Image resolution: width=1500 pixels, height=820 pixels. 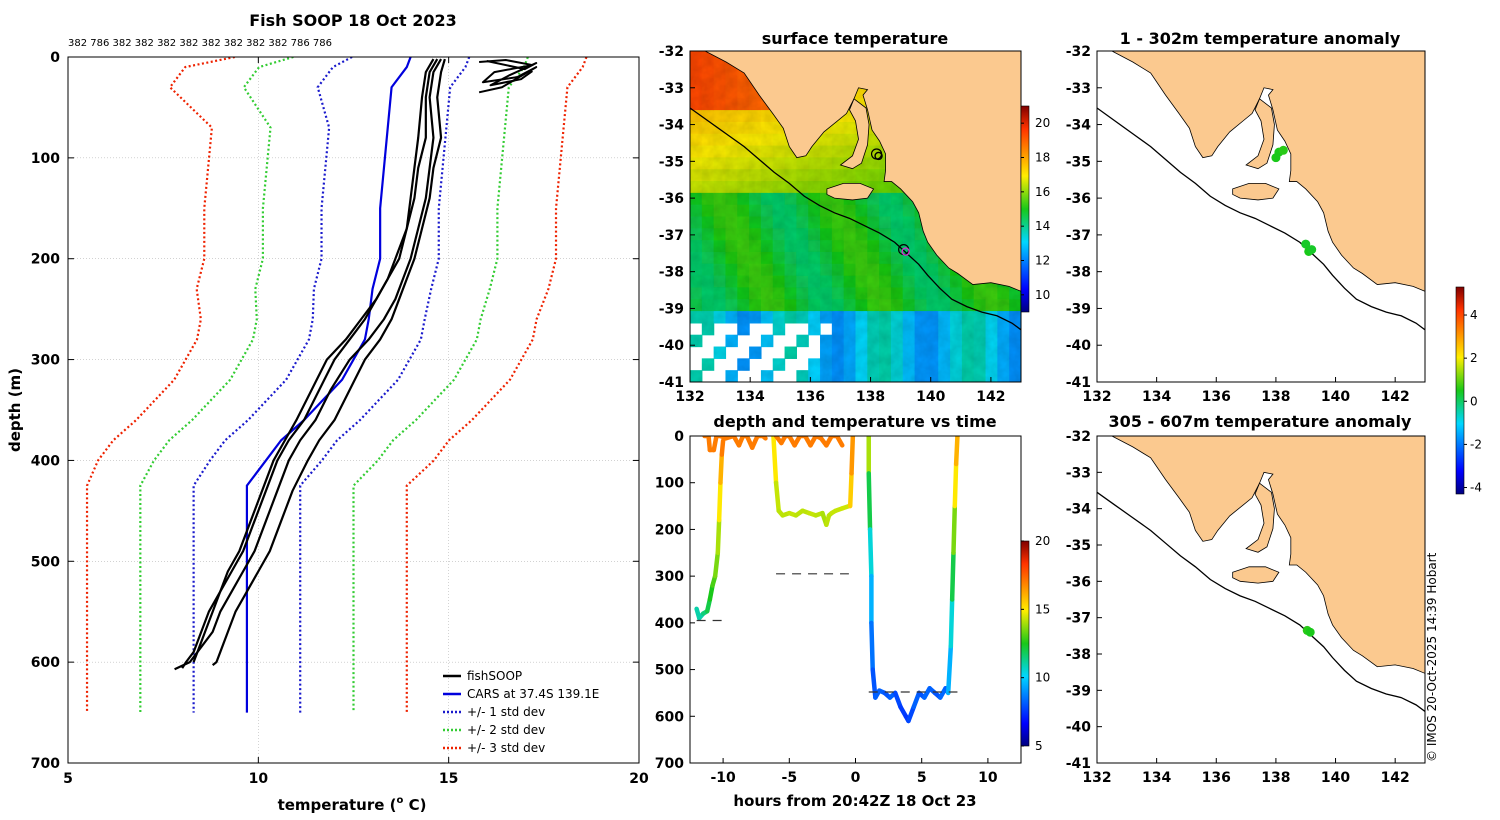 I want to click on land-kangaroo-island, so click(x=1256, y=191).